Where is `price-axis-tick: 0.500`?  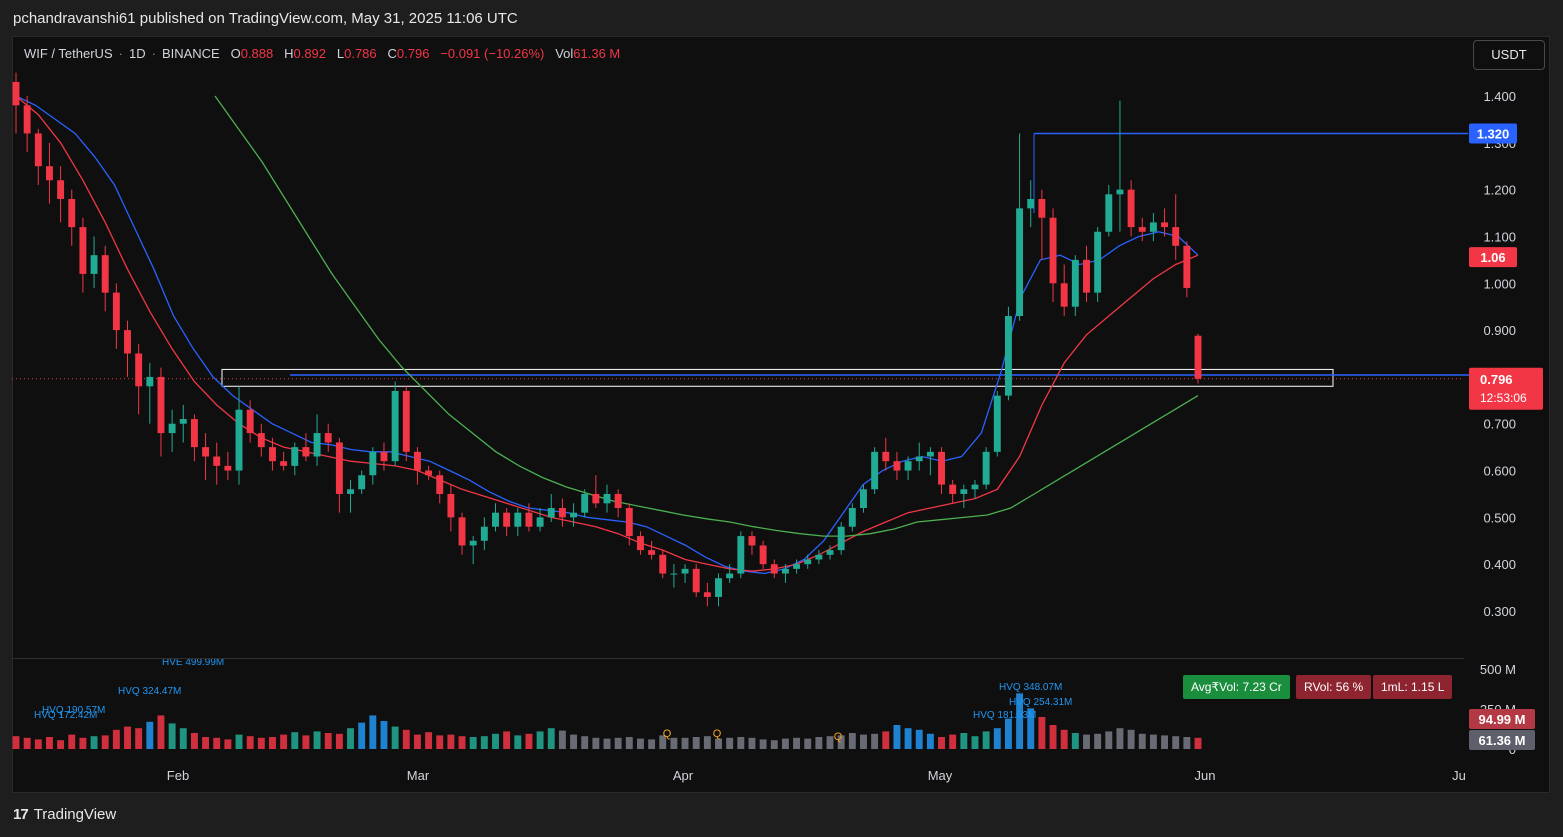 price-axis-tick: 0.500 is located at coordinates (1499, 517).